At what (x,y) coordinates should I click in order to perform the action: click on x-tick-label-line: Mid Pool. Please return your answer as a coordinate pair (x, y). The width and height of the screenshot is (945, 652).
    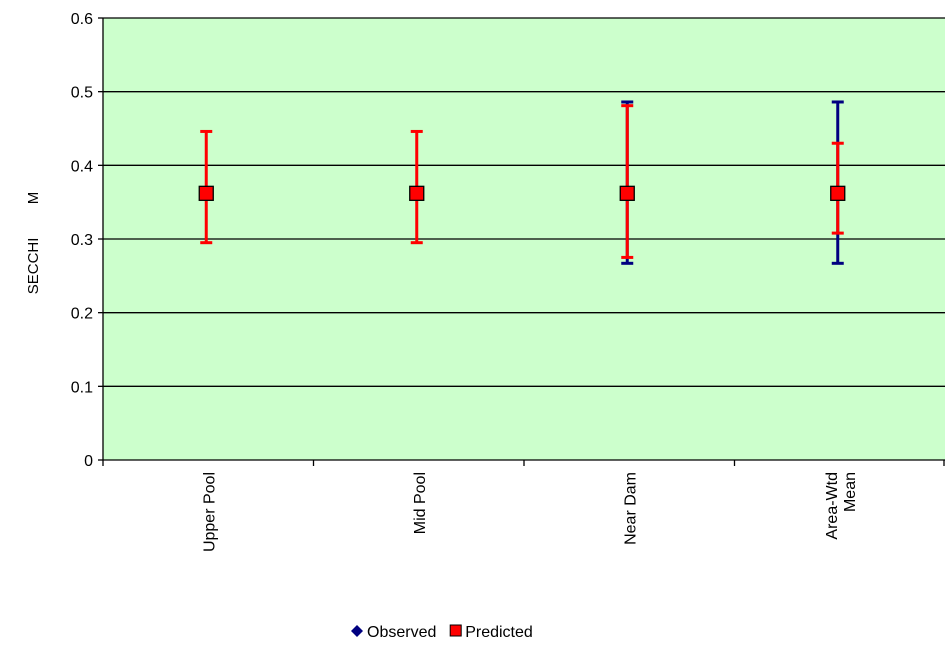
    Looking at the image, I should click on (420, 503).